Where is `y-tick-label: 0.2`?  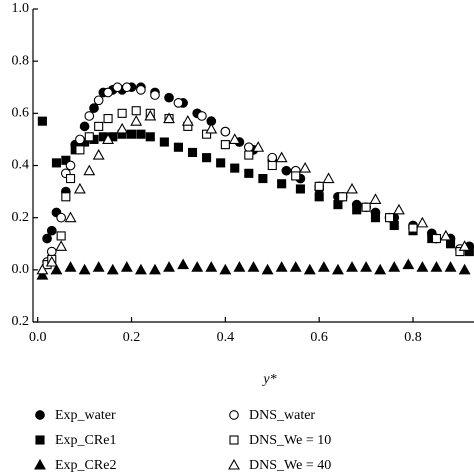
y-tick-label: 0.2 is located at coordinates (21, 217).